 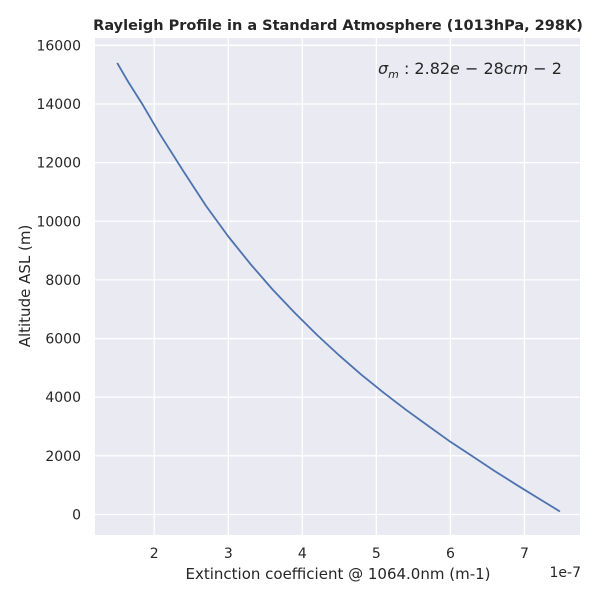 What do you see at coordinates (524, 554) in the screenshot?
I see `x-tick-label: 7` at bounding box center [524, 554].